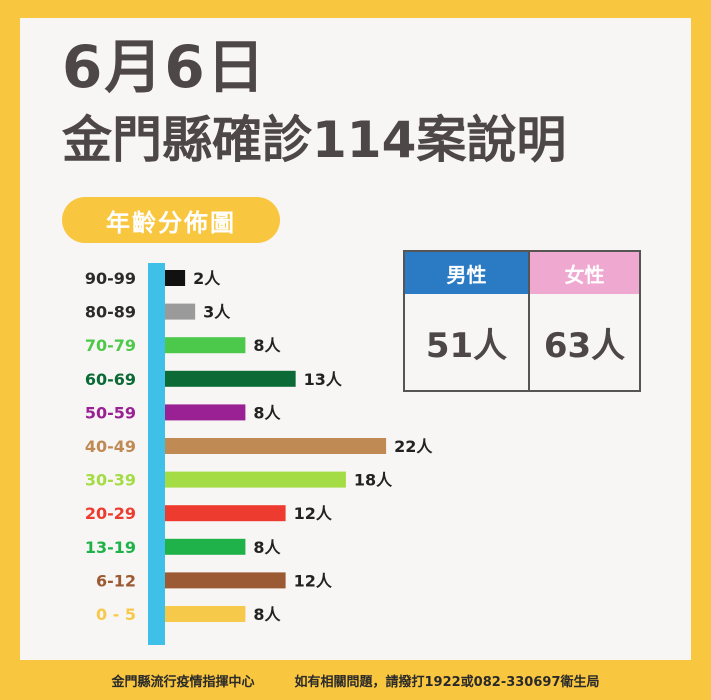 The image size is (711, 700). What do you see at coordinates (164, 67) in the screenshot?
I see `date-heading: 6月6日` at bounding box center [164, 67].